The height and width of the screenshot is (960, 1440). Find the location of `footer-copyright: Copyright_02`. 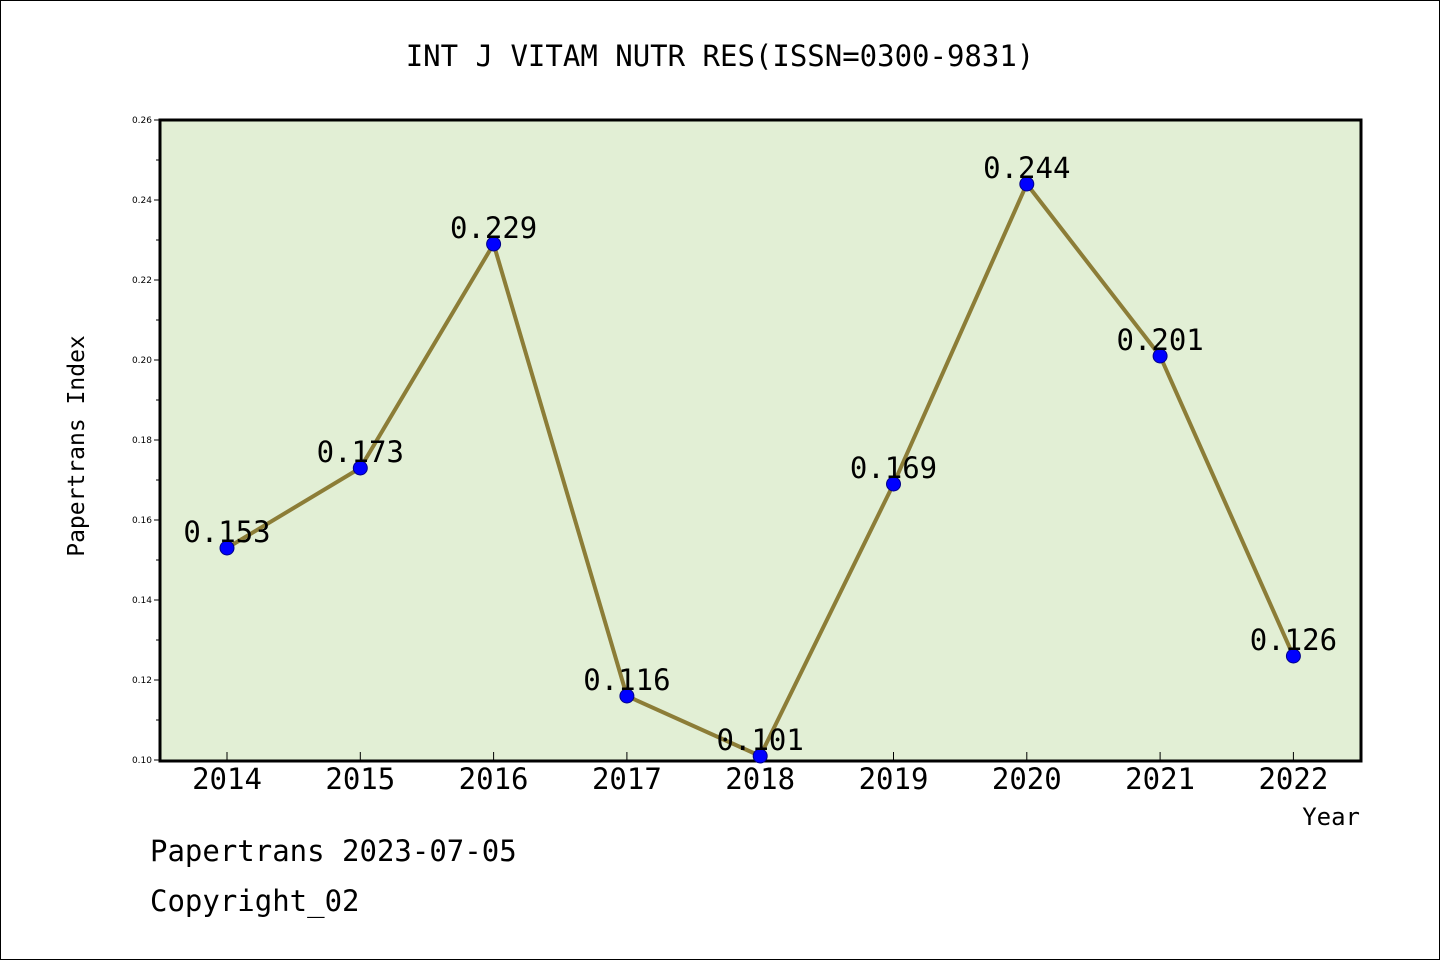

footer-copyright: Copyright_02 is located at coordinates (255, 901).